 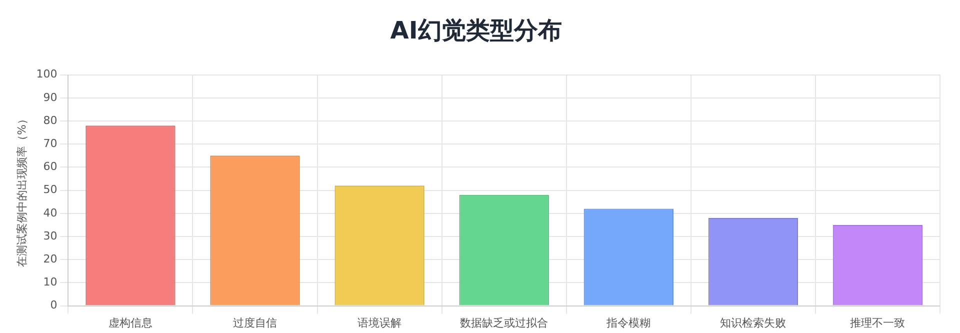 I want to click on x-tick-label: 虚构信息, so click(x=130, y=323).